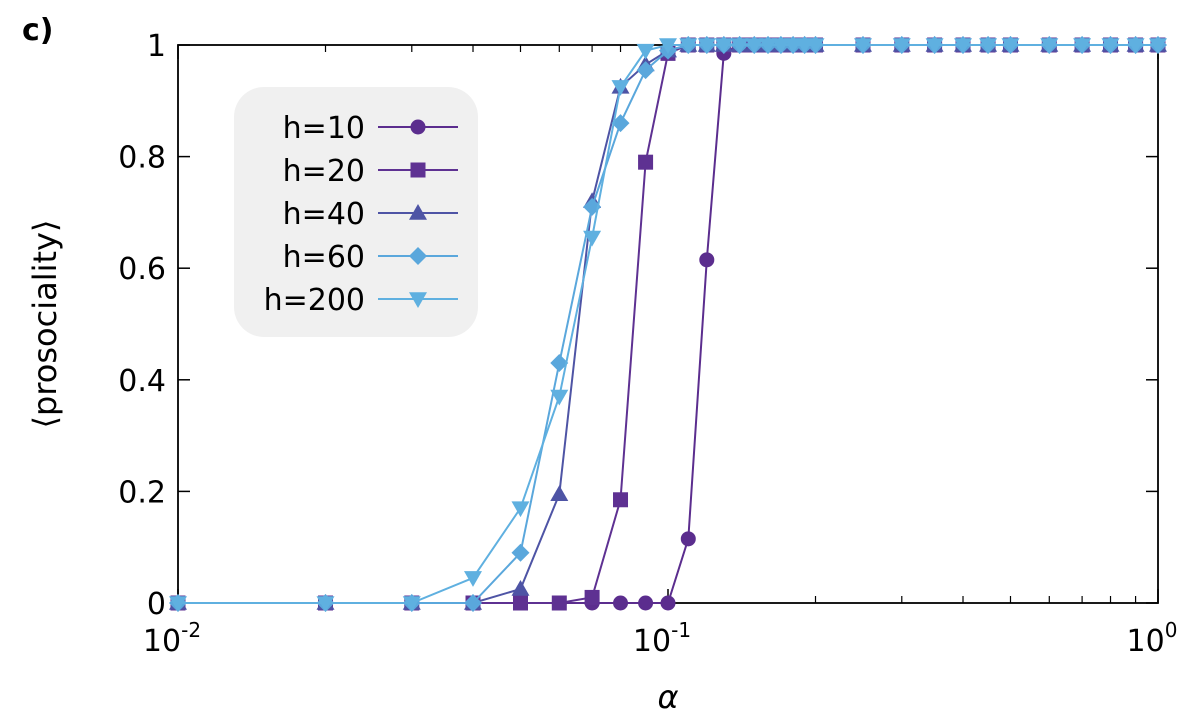 The width and height of the screenshot is (1200, 723). Describe the element at coordinates (754, 46) in the screenshot. I see `data-point-h=200-14` at that location.